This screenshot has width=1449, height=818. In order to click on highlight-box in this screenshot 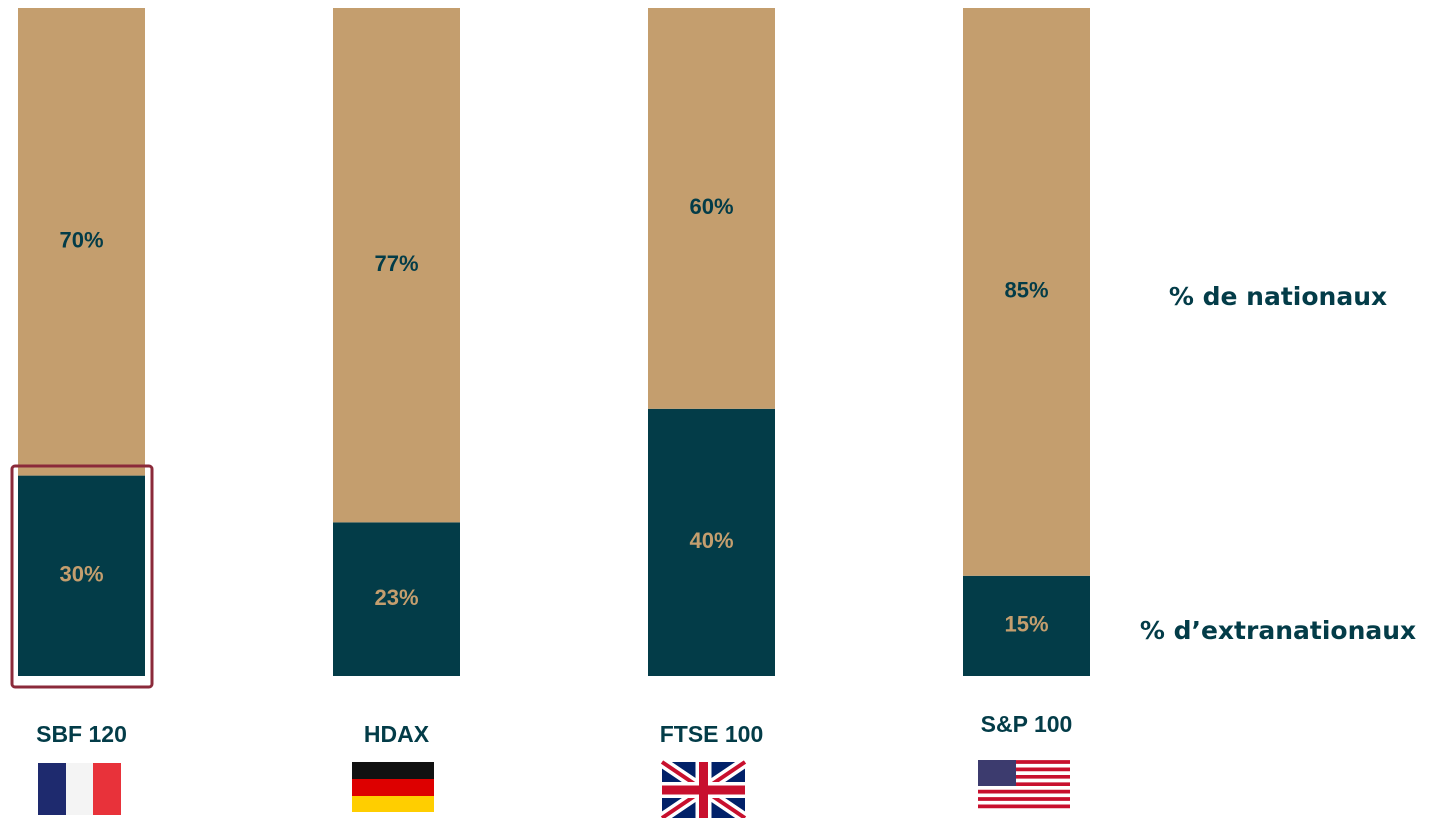, I will do `click(82, 576)`.